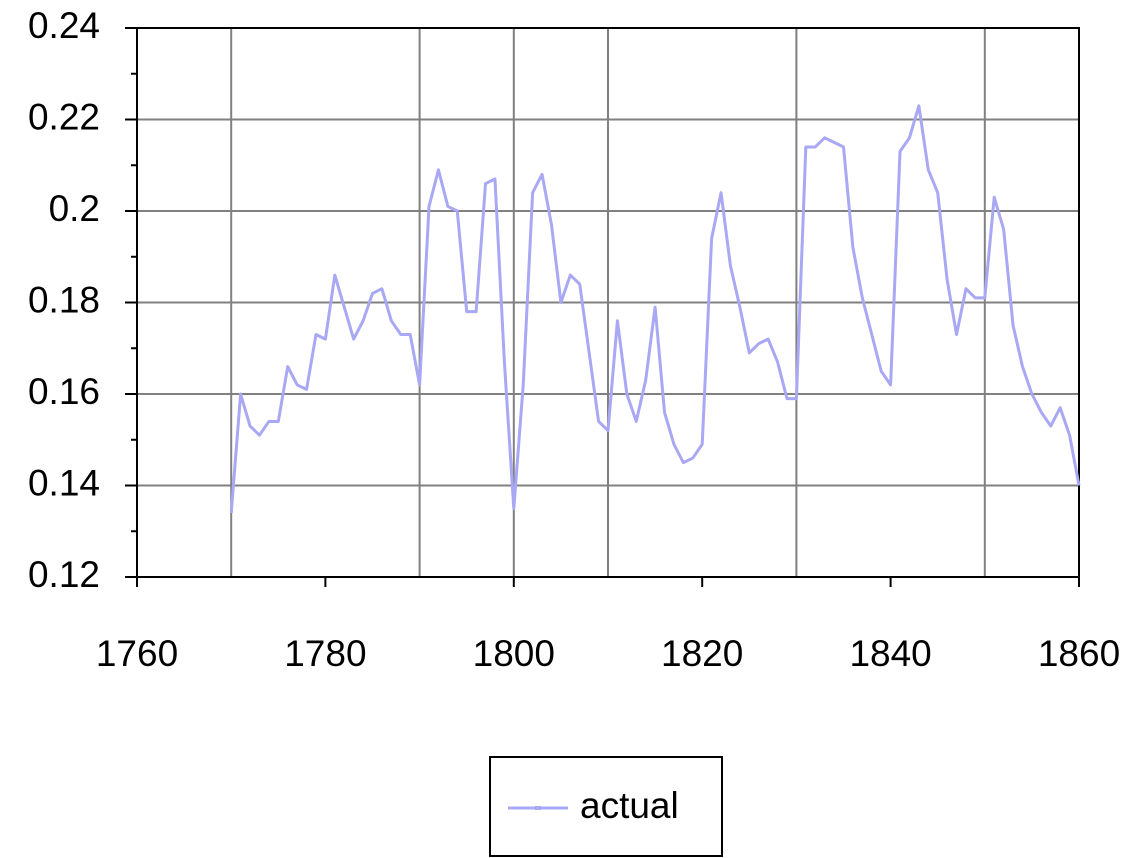 Image resolution: width=1133 pixels, height=858 pixels. I want to click on x-tick-label: 1840, so click(890, 653).